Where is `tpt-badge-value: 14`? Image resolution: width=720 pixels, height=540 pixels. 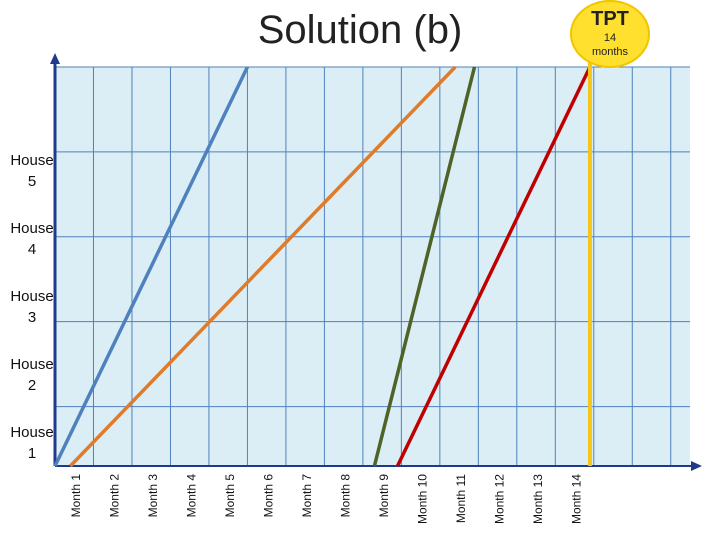
tpt-badge-value: 14 is located at coordinates (610, 38).